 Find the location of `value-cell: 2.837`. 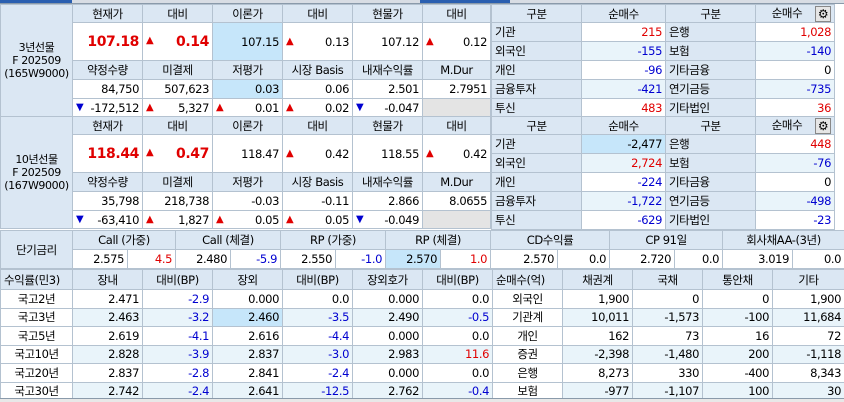

value-cell: 2.837 is located at coordinates (107, 373).